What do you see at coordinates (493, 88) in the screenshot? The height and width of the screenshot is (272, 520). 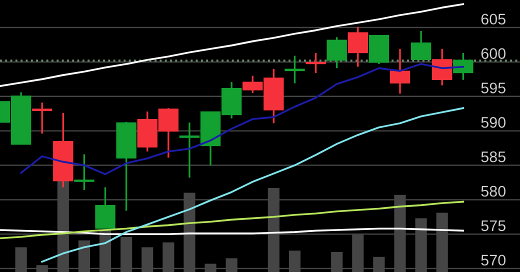 I see `y-tick-label: 595` at bounding box center [493, 88].